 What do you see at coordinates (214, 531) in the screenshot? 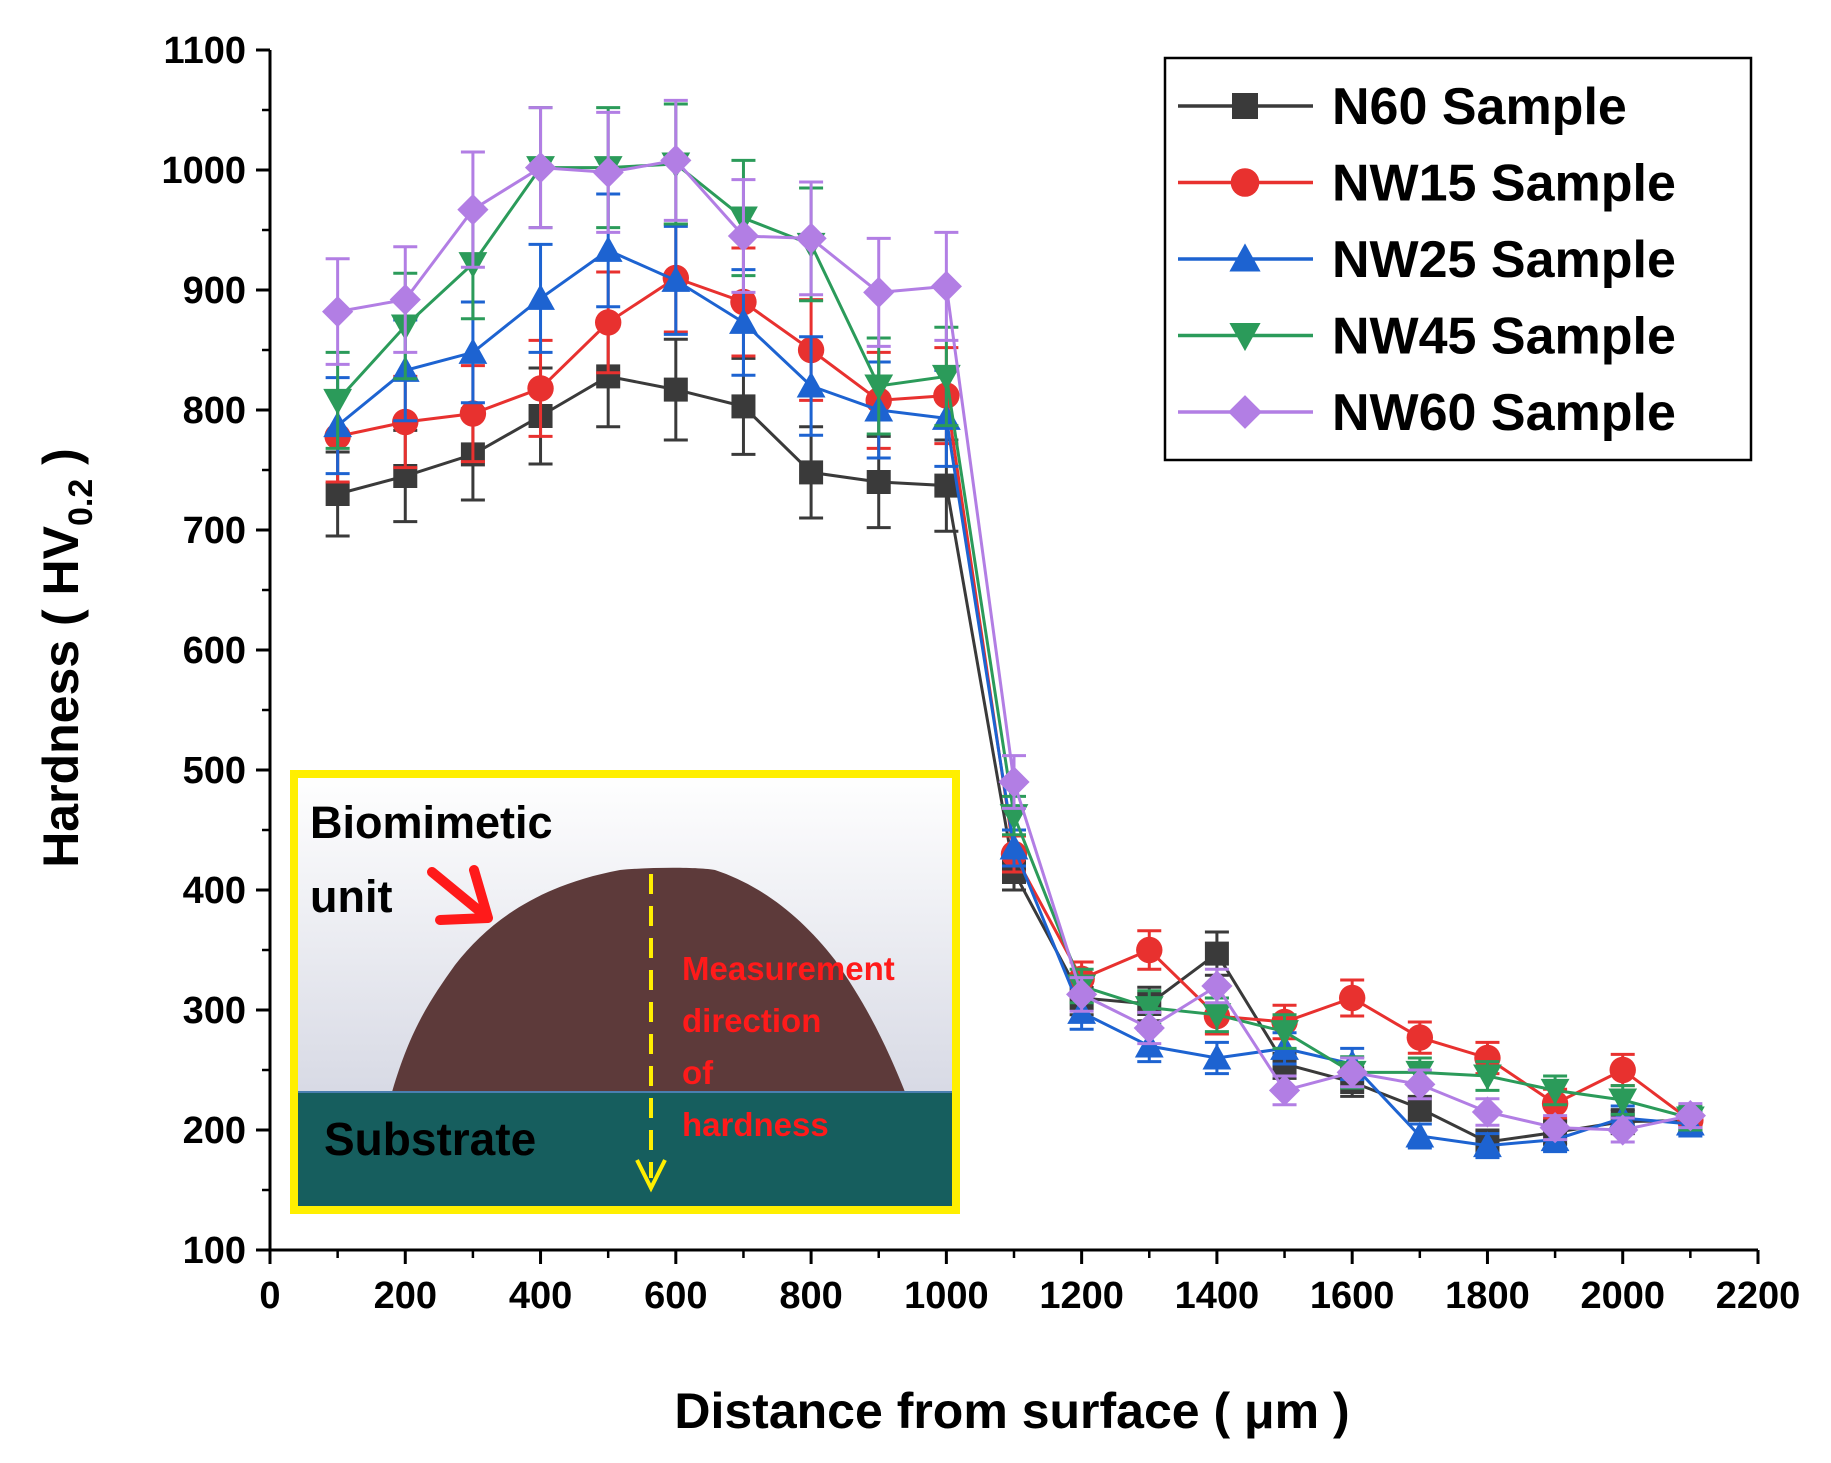
I see `y-tick-label: 700` at bounding box center [214, 531].